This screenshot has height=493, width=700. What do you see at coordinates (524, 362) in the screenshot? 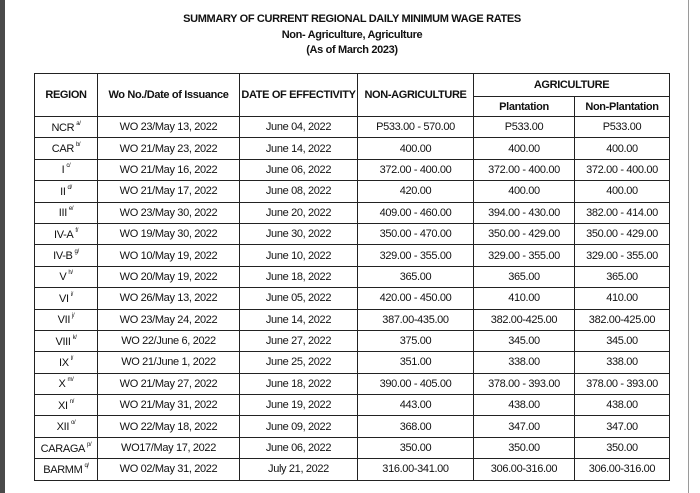
I see `cell-plantation: 338.00` at bounding box center [524, 362].